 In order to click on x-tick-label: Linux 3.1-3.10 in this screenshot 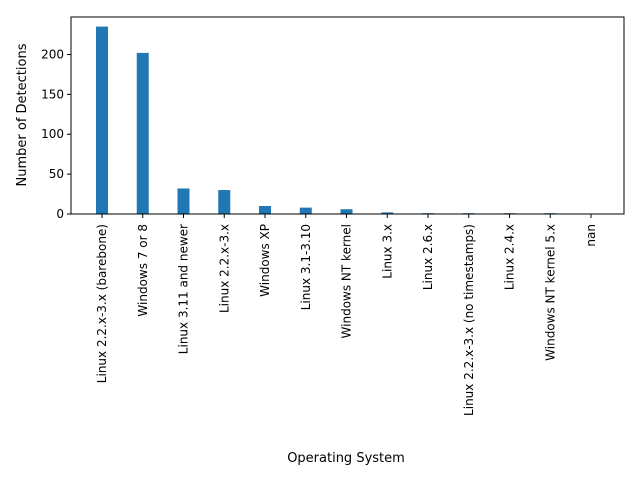, I will do `click(306, 267)`.